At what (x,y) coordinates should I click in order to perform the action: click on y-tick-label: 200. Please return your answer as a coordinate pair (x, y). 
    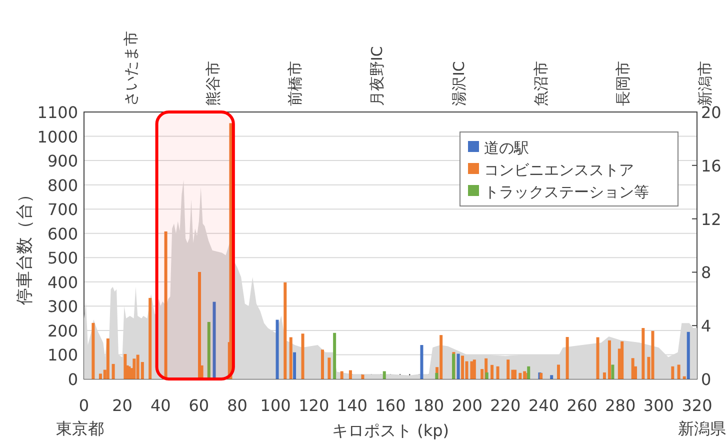
    Looking at the image, I should click on (62, 330).